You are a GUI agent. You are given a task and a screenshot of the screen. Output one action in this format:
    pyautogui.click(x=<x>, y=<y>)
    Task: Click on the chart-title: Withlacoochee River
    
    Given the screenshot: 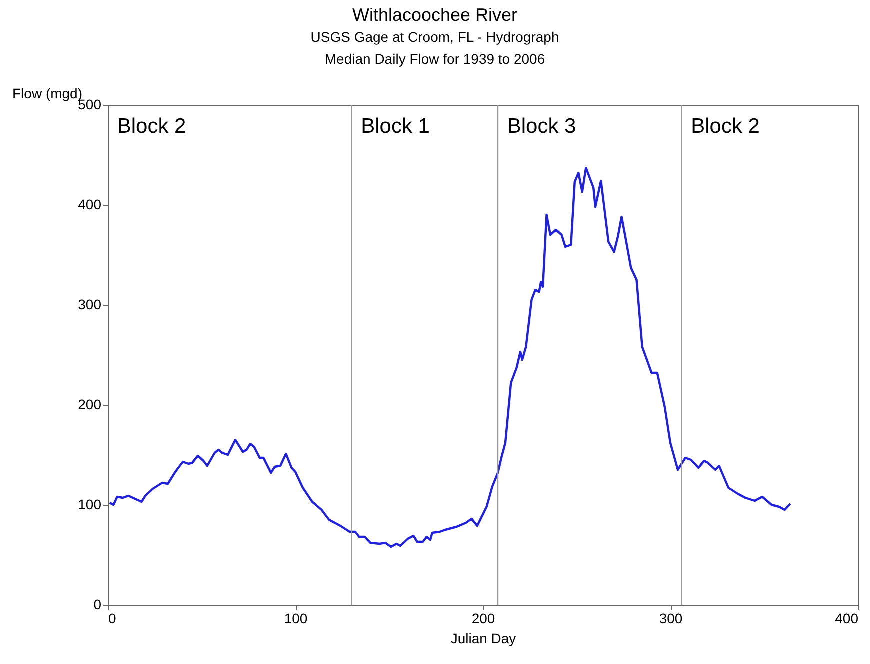 What is the action you would take?
    pyautogui.click(x=435, y=15)
    